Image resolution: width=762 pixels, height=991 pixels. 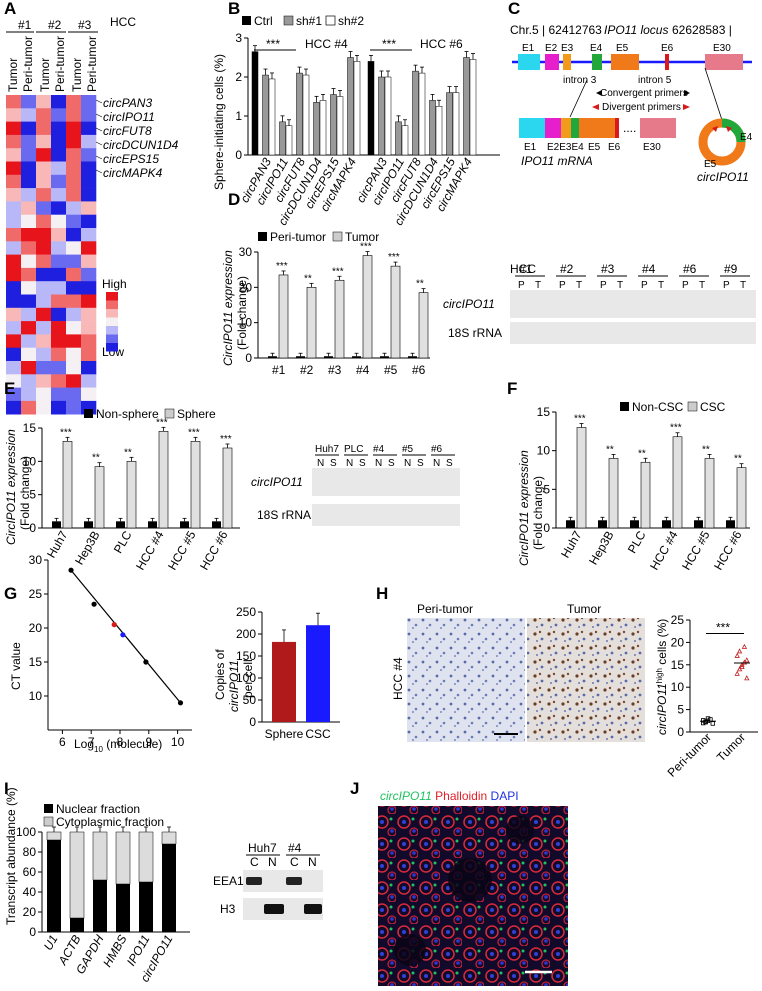 I want to click on blot-lane-label: C, so click(x=294, y=862).